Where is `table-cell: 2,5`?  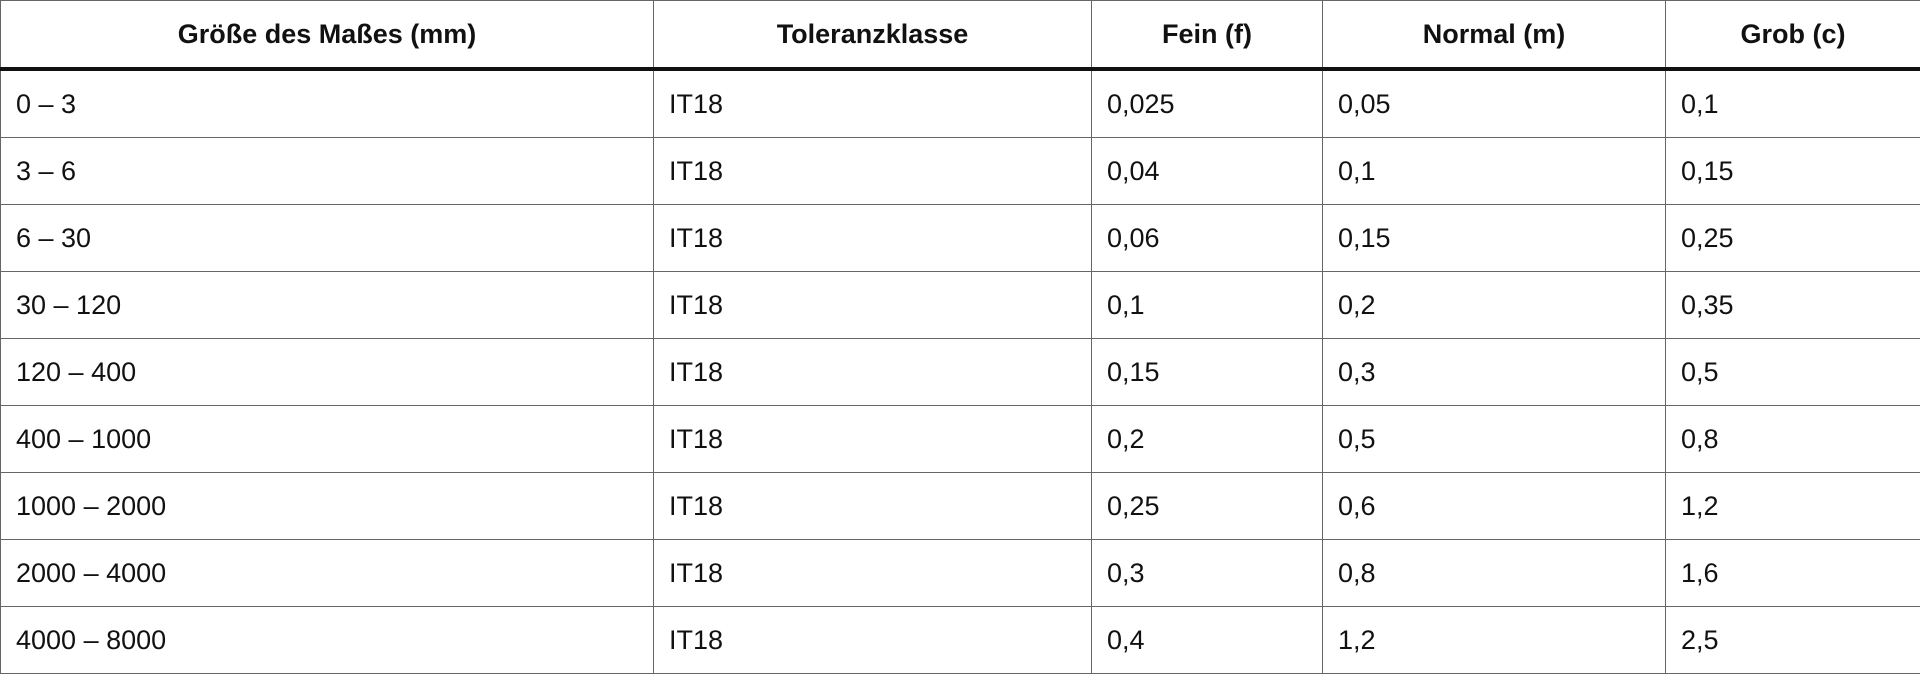
table-cell: 2,5 is located at coordinates (1792, 640).